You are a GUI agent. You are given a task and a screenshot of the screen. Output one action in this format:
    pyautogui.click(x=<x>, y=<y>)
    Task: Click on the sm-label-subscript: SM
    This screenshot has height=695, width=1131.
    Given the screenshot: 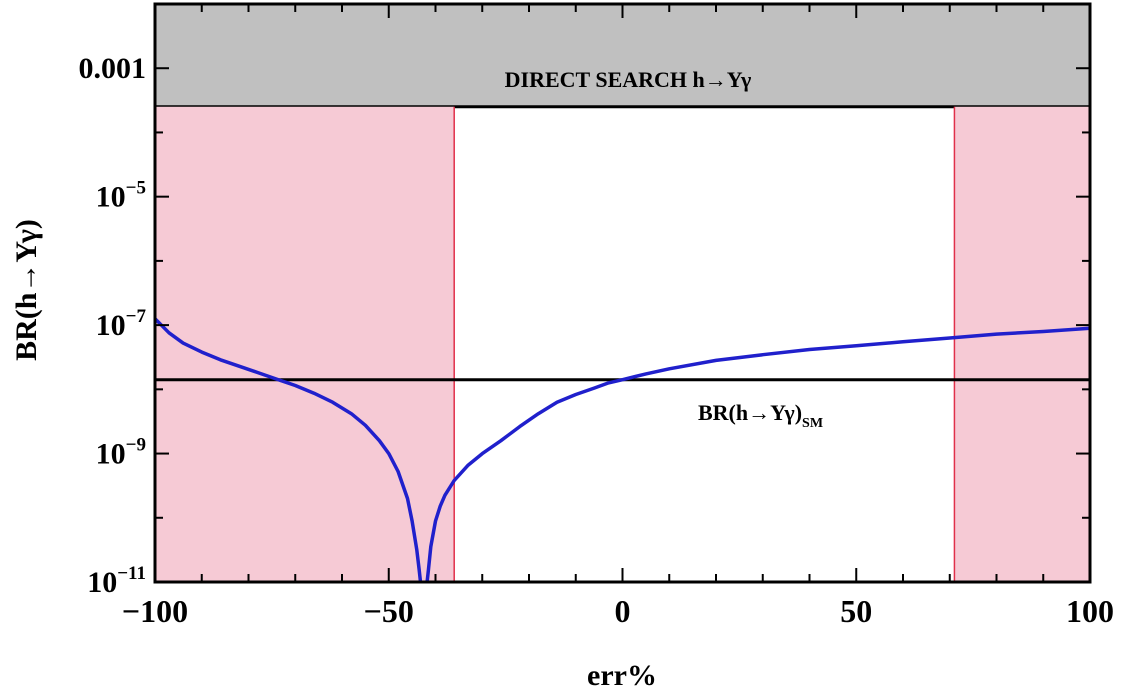 What is the action you would take?
    pyautogui.click(x=812, y=423)
    